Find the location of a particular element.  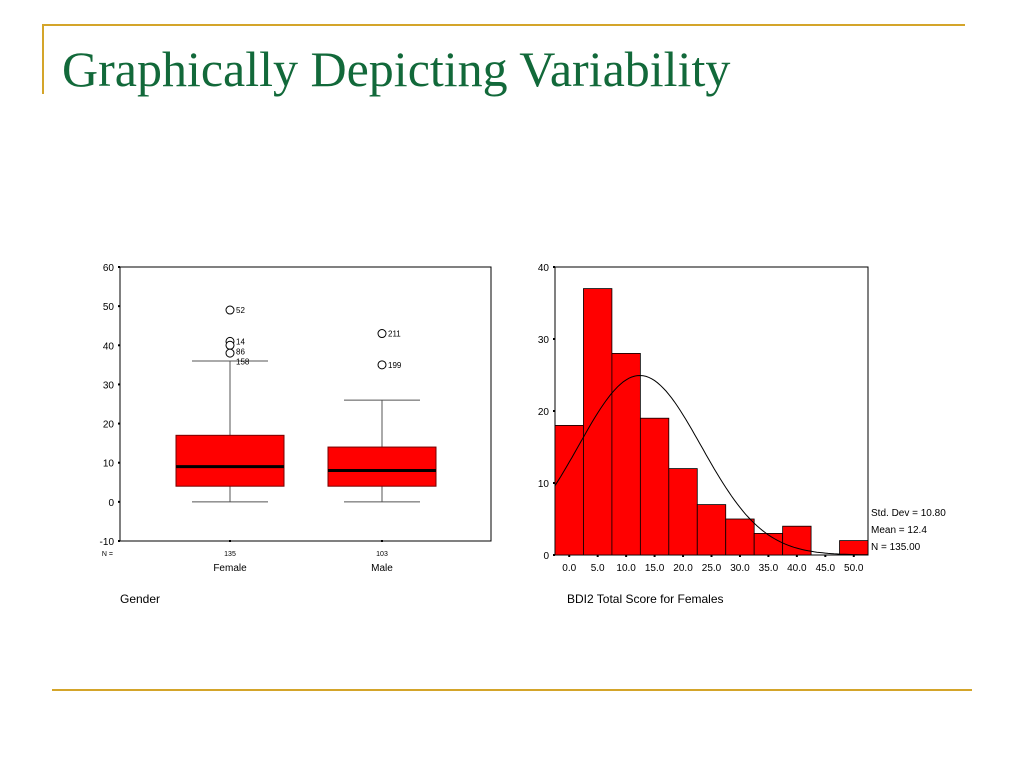

x-tick-label: 30.0 is located at coordinates (740, 568).